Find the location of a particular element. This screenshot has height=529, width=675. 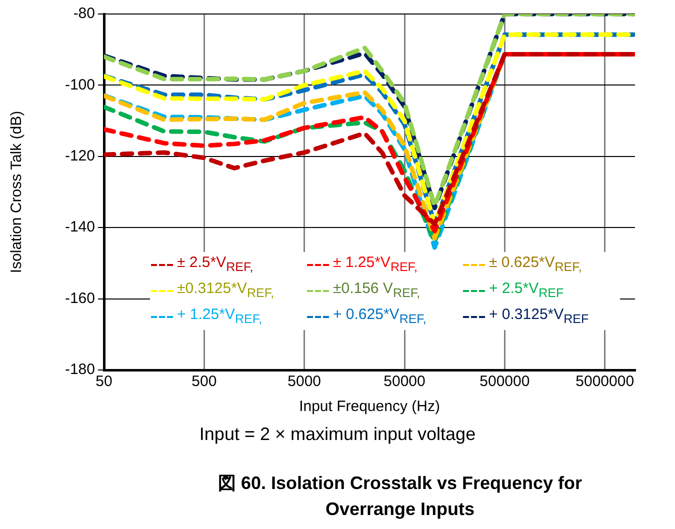

x-axis-title: Input Frequency (Hz) is located at coordinates (369, 407).